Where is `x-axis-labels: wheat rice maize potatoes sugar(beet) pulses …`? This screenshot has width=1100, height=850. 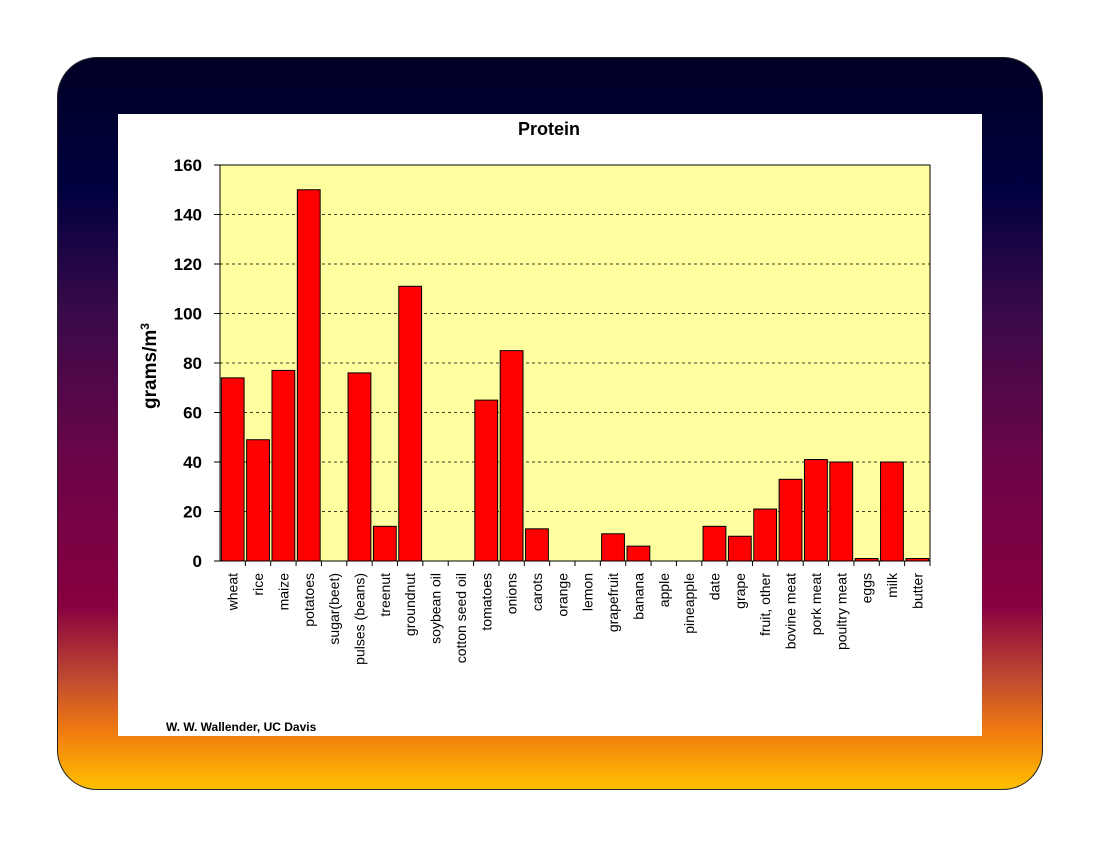
x-axis-labels: wheat rice maize potatoes sugar(beet) pulses … is located at coordinates (578, 613).